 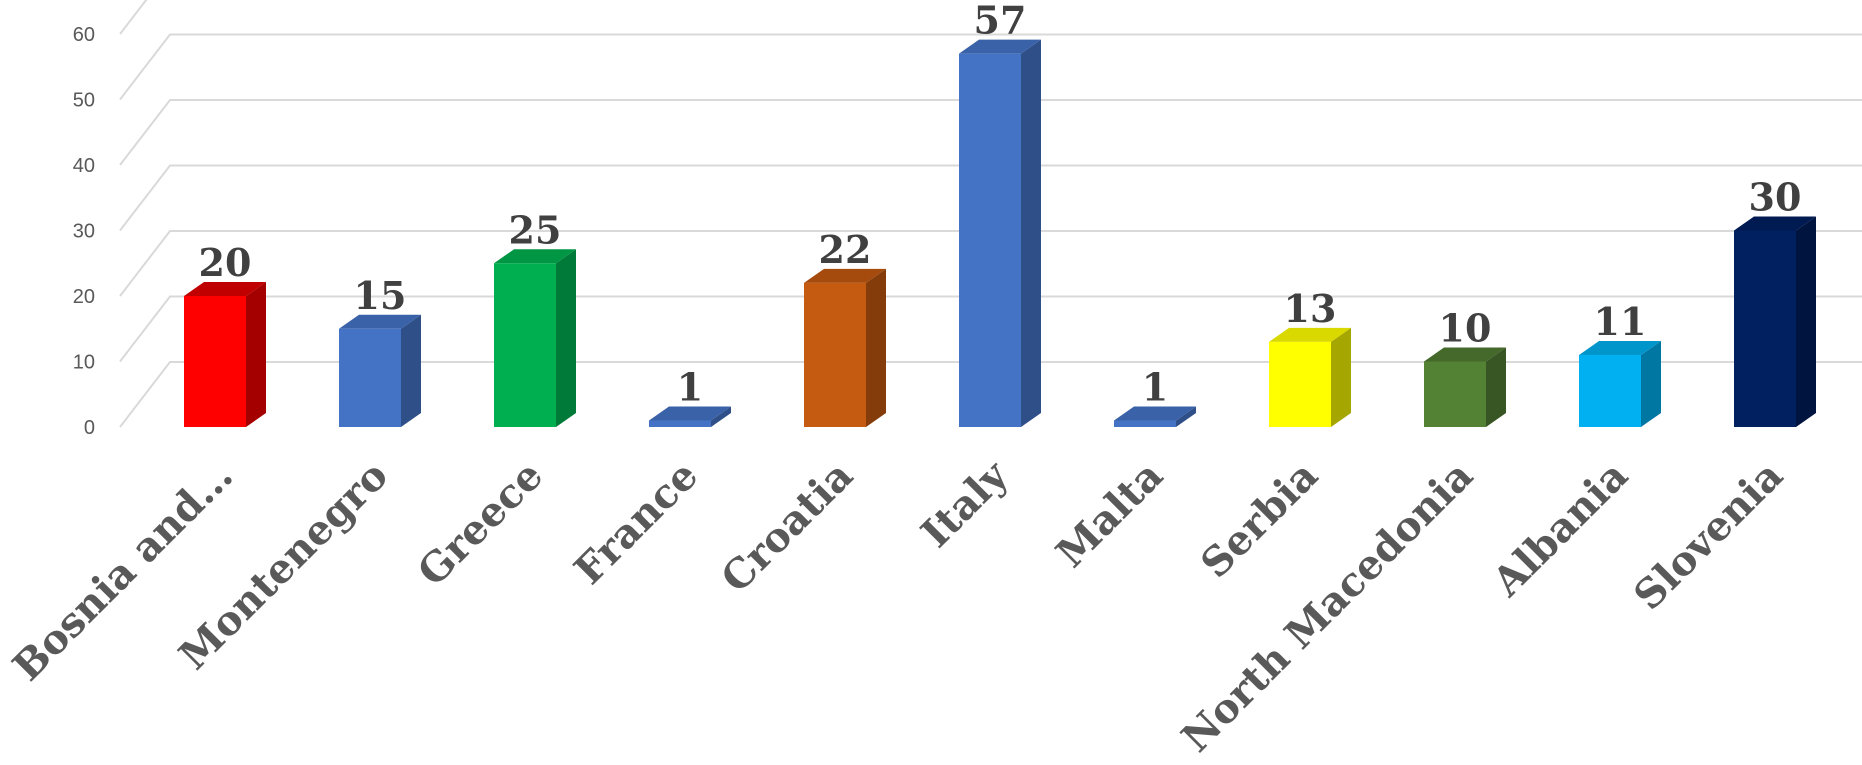 What do you see at coordinates (1310, 308) in the screenshot?
I see `data-label: 13` at bounding box center [1310, 308].